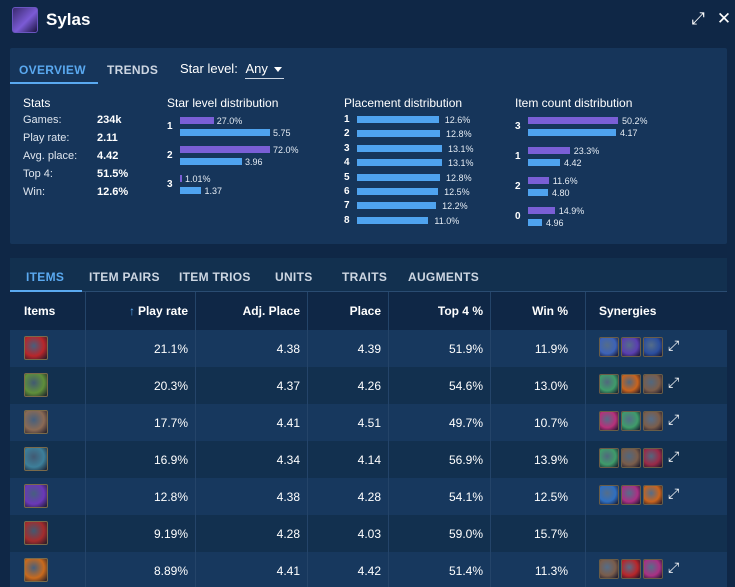  What do you see at coordinates (282, 133) in the screenshot?
I see `star-place-text: 5.75` at bounding box center [282, 133].